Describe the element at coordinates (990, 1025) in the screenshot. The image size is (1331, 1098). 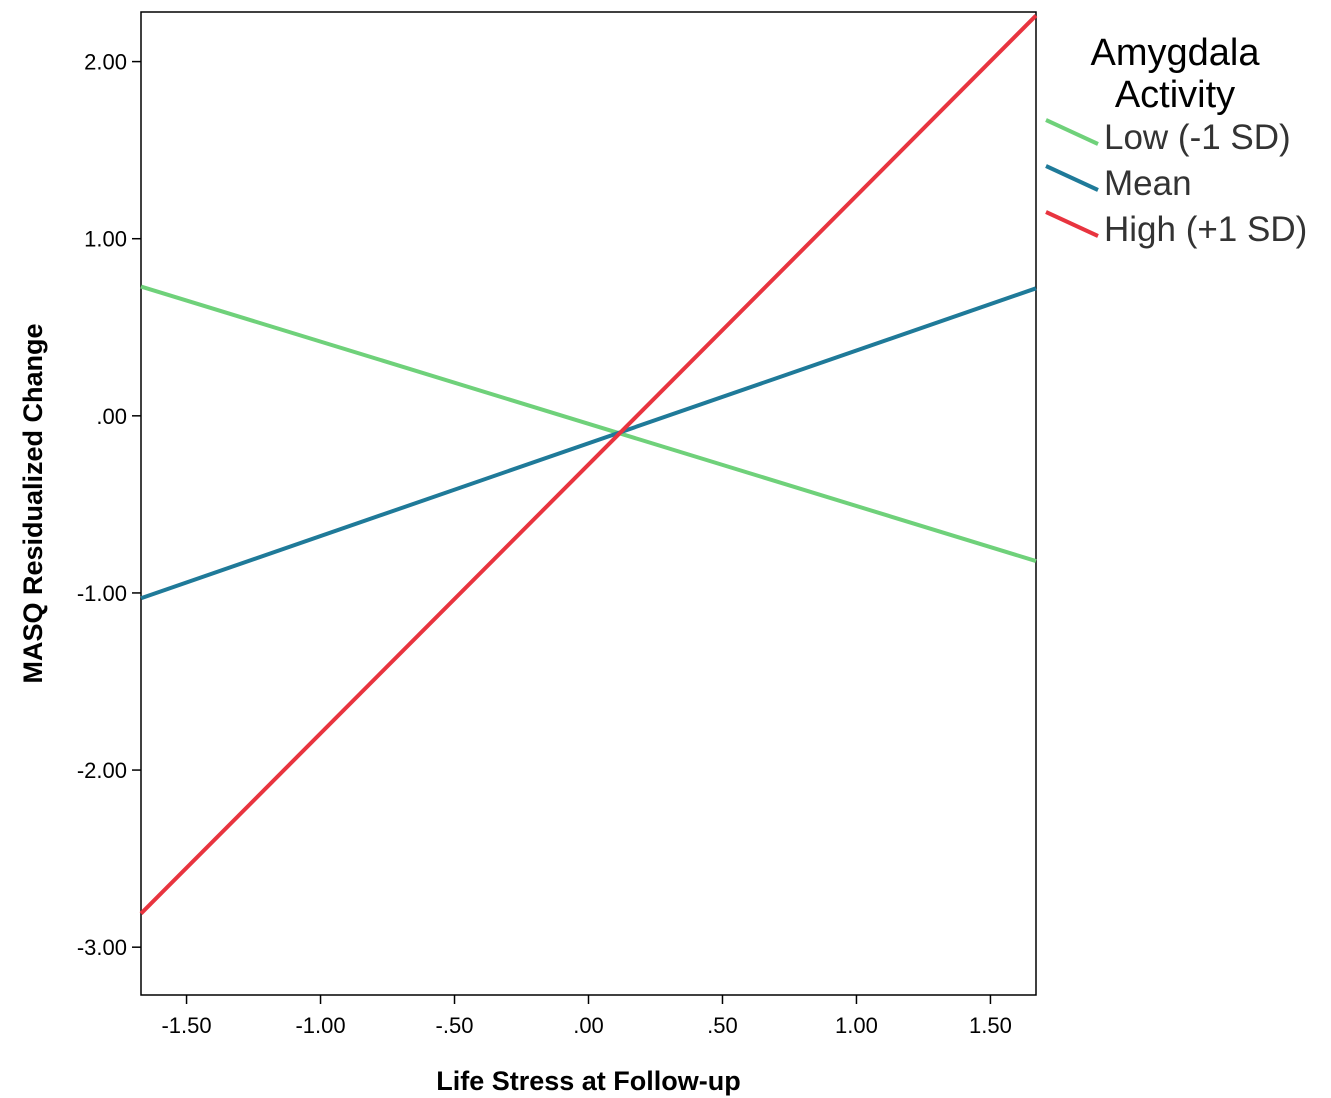
I see `x-tick-label: 1.50` at that location.